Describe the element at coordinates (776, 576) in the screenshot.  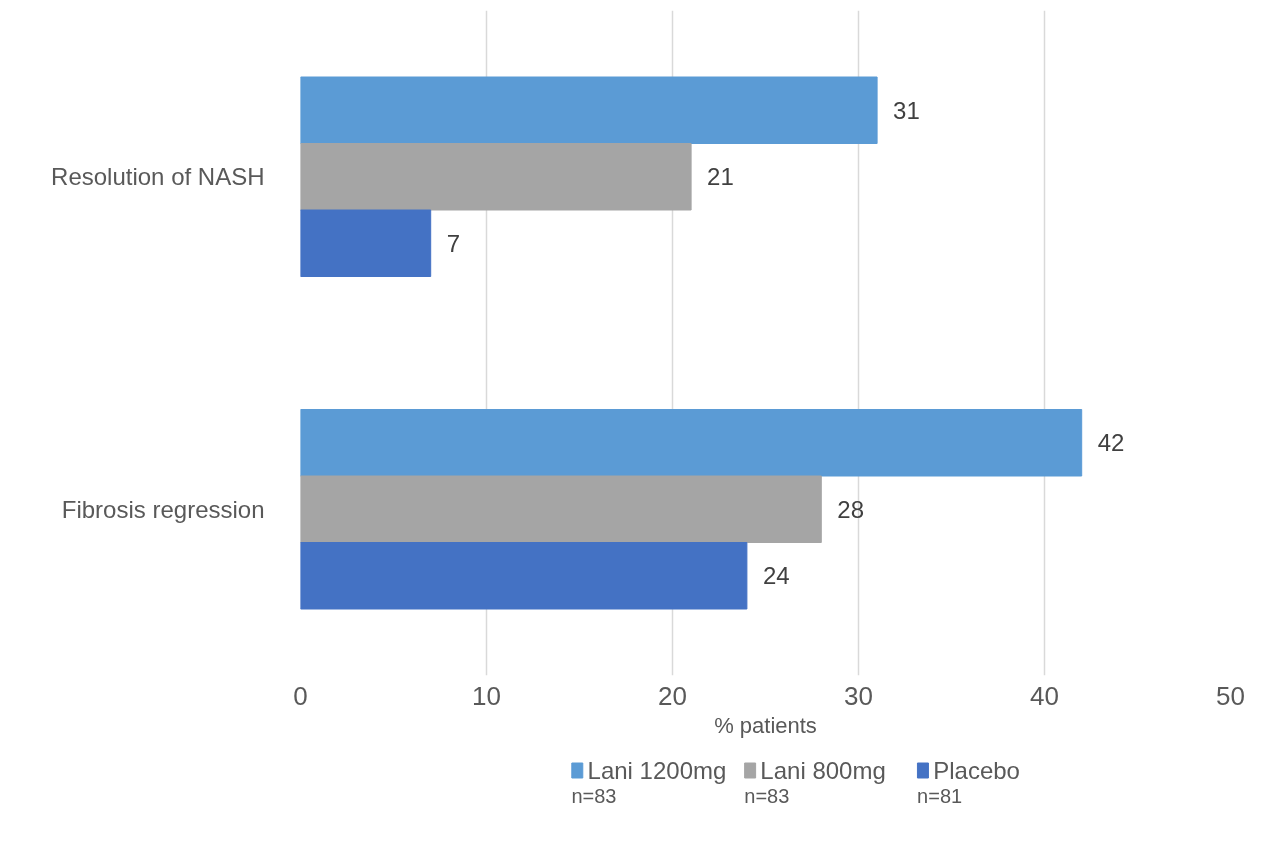
I see `data-label: 24` at that location.